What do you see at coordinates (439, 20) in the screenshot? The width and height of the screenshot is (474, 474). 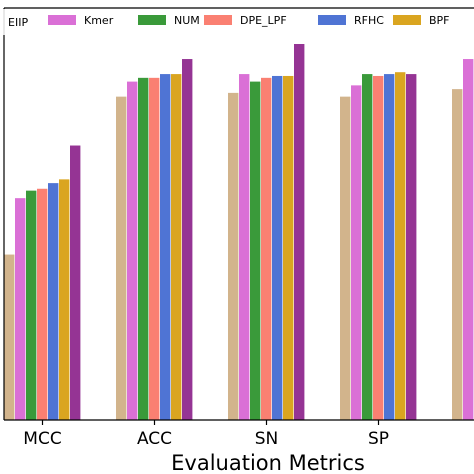 I see `legend-label-bpf: BPF` at bounding box center [439, 20].